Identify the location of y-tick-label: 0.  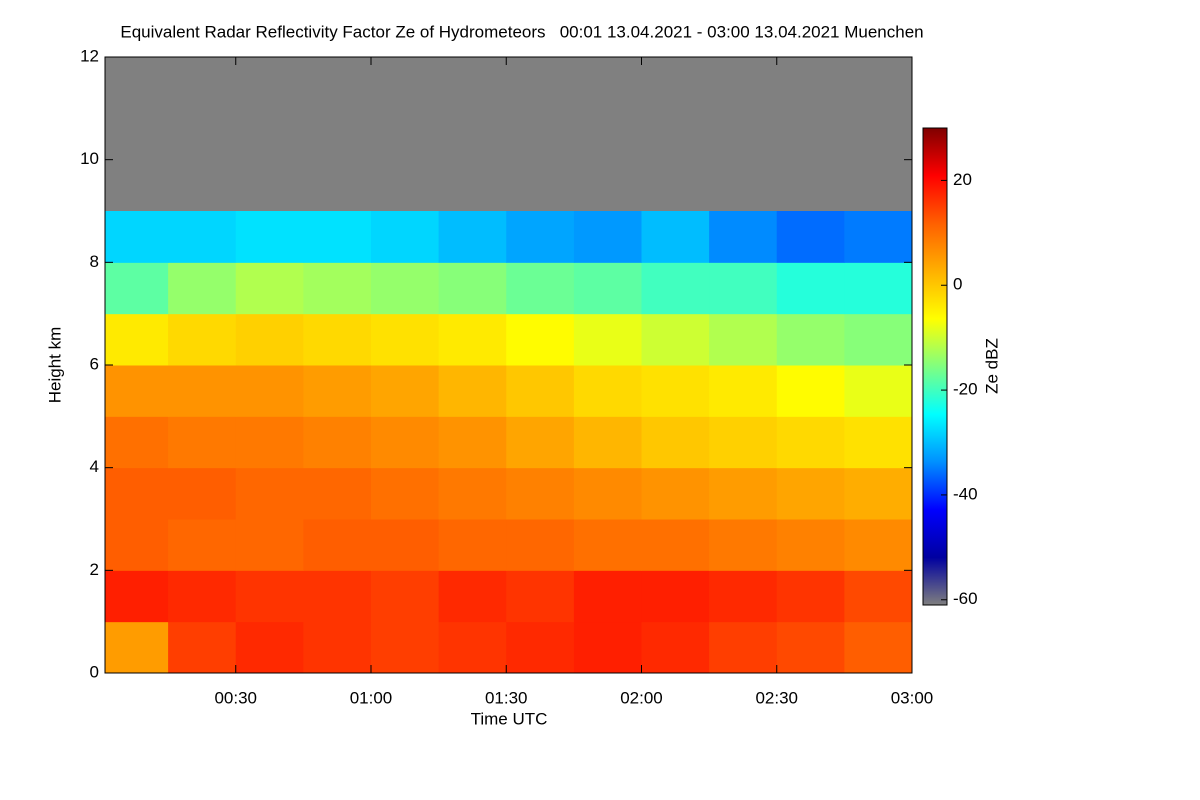
(94, 671).